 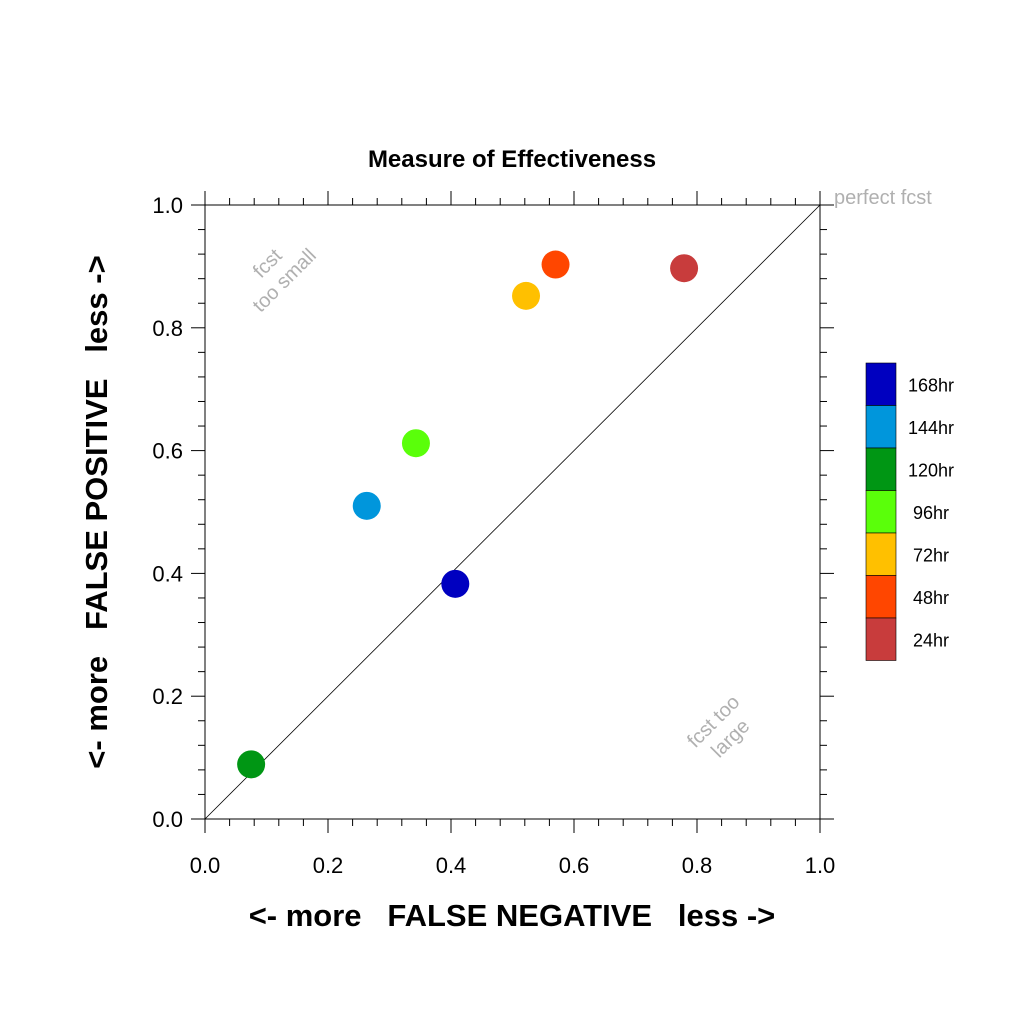 I want to click on legend-swatch-168hr, so click(x=881, y=384).